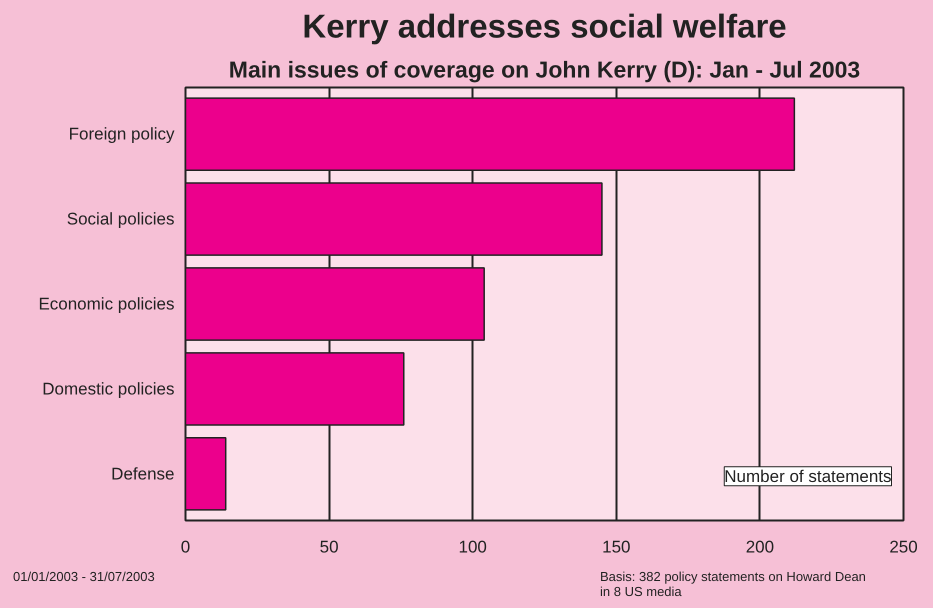 The height and width of the screenshot is (608, 933). What do you see at coordinates (329, 547) in the screenshot?
I see `x-tick-label: 50` at bounding box center [329, 547].